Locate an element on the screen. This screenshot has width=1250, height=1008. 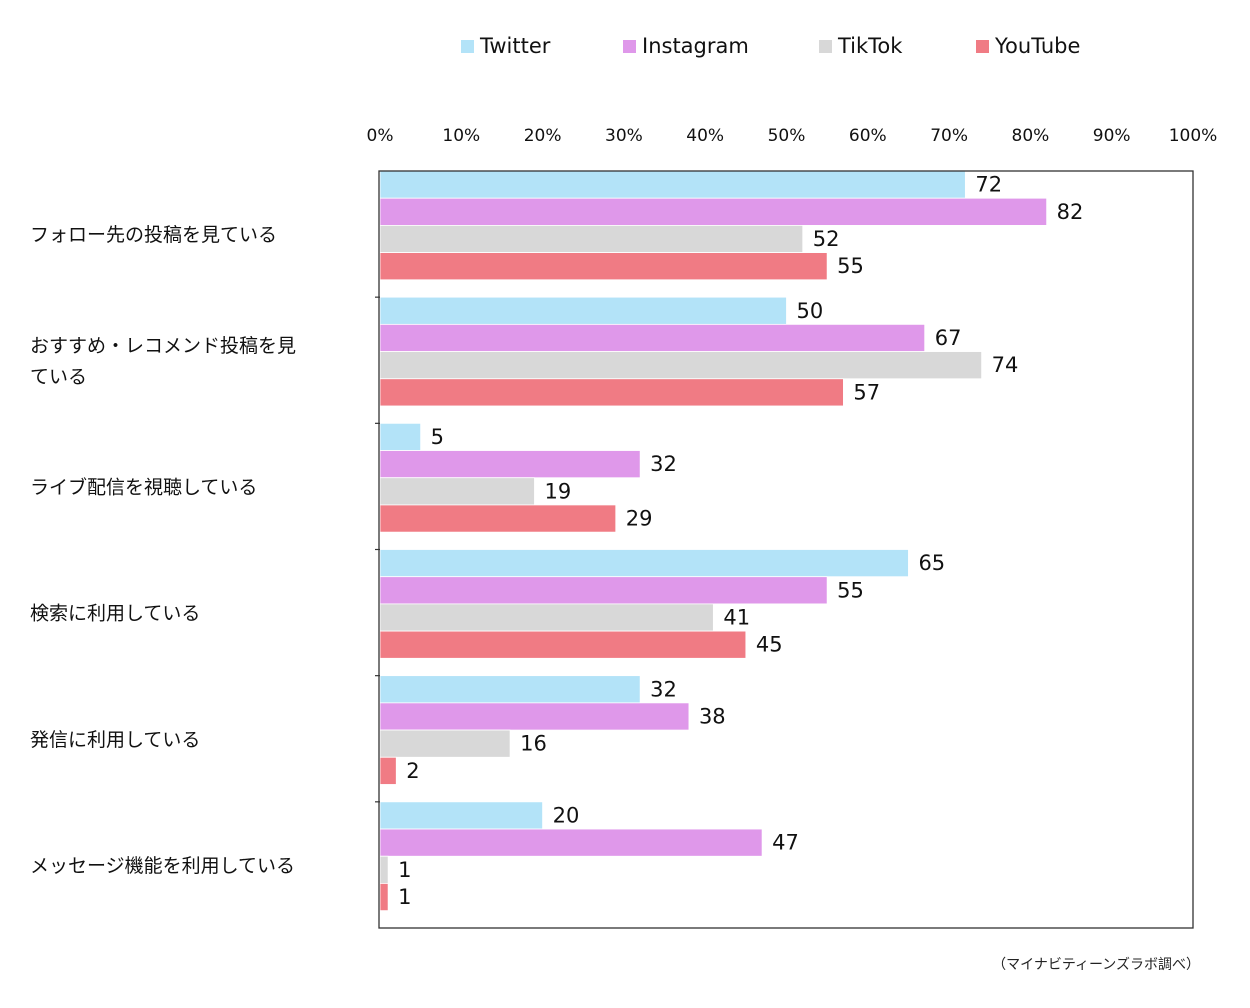
legend-swatch-instagram is located at coordinates (629, 46).